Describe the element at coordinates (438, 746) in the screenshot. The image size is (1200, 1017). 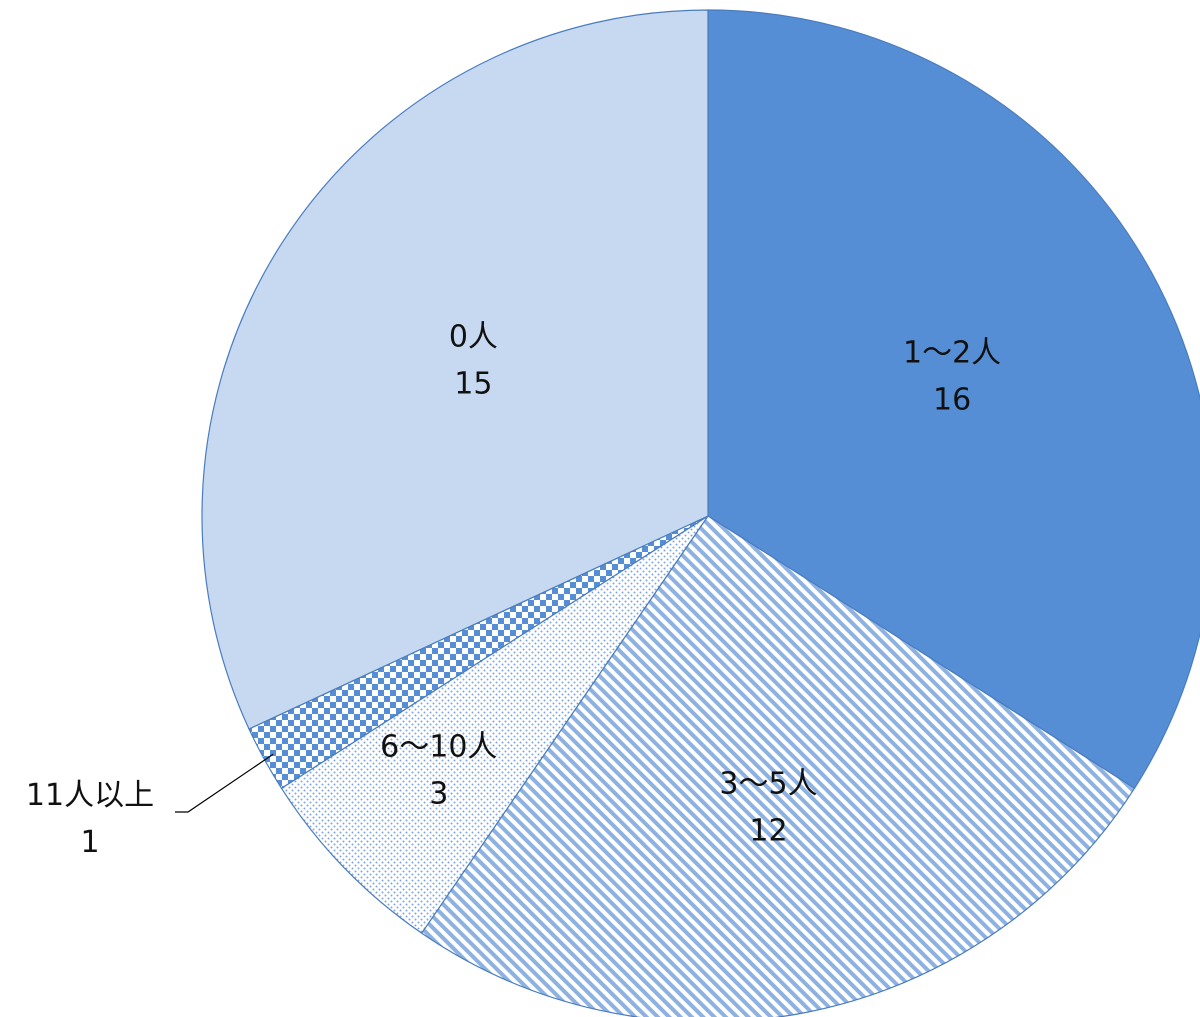
I see `slice-category-label: 6～10人` at that location.